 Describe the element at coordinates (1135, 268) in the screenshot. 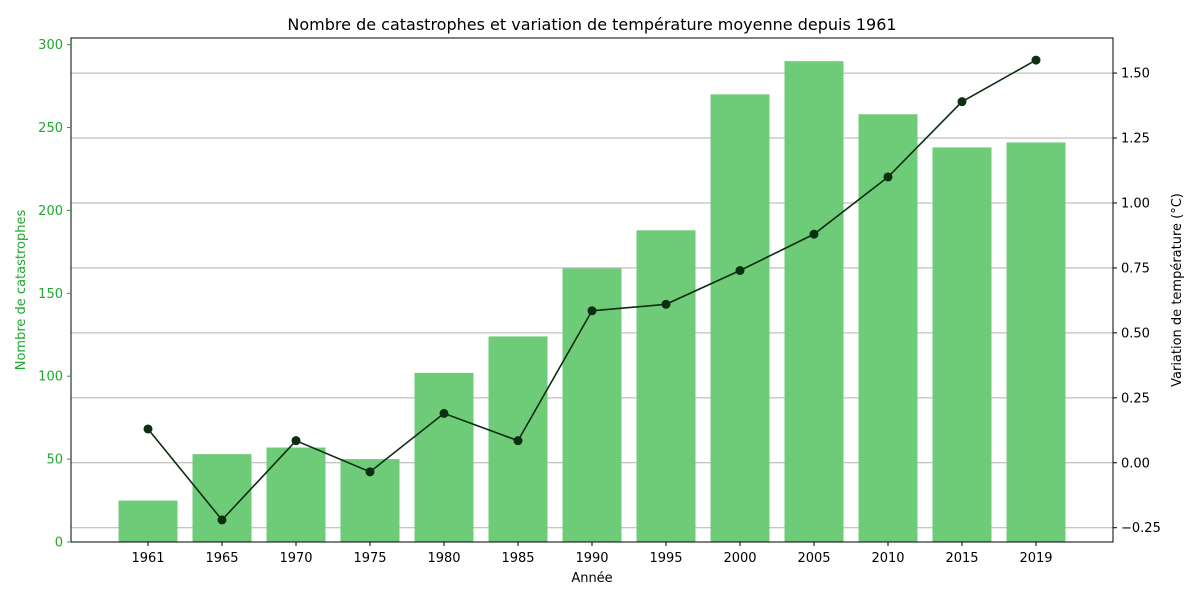

I see `y2-tick-label: 0.75` at that location.